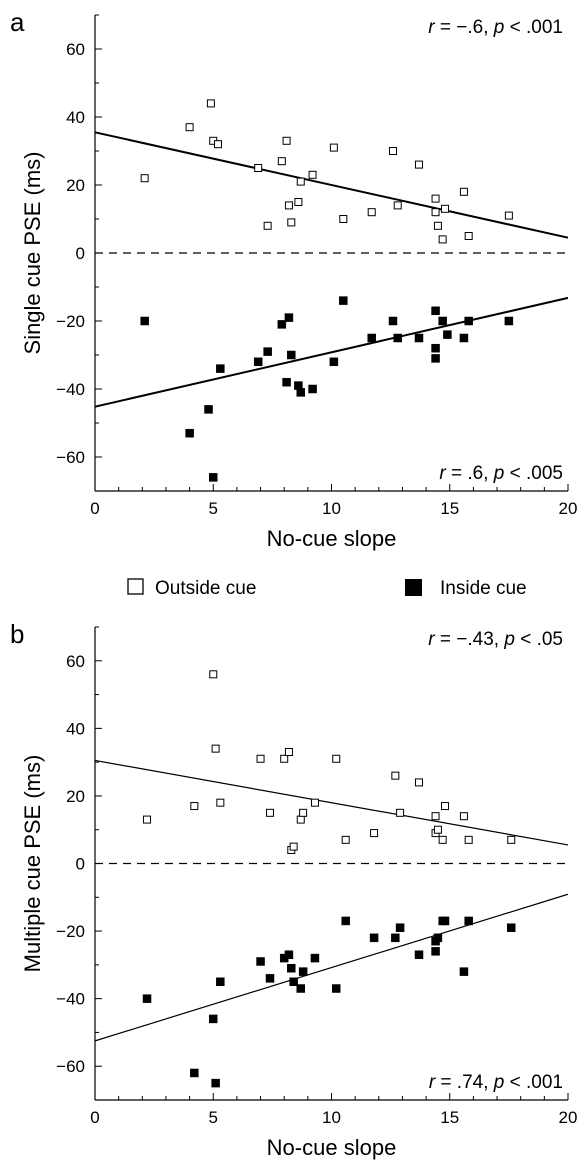 Image resolution: width=582 pixels, height=1173 pixels. What do you see at coordinates (32, 253) in the screenshot?
I see `y-axis-label: Single cue PSE (ms)` at bounding box center [32, 253].